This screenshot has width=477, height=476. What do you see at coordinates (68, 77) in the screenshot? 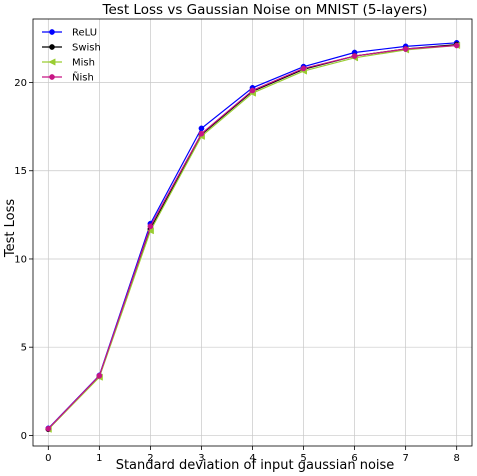
I see `legend-item-nish: Ñish` at bounding box center [68, 77].